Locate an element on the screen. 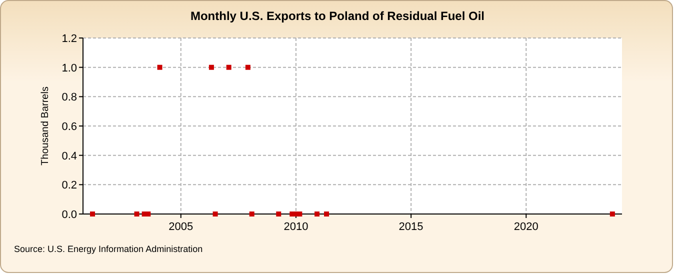 The height and width of the screenshot is (275, 675). y-tick-label: 0.0 is located at coordinates (69, 215).